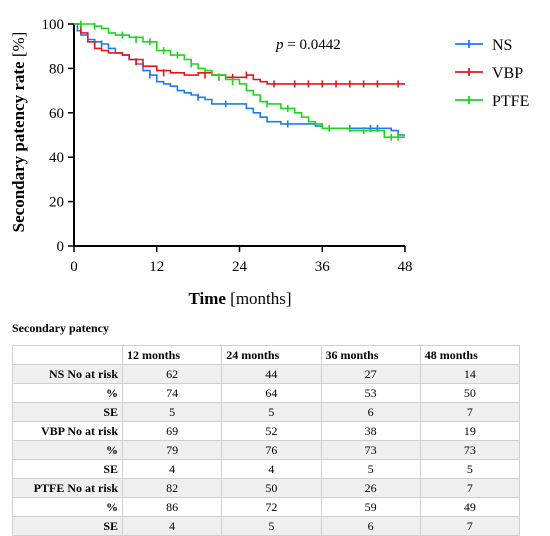 The width and height of the screenshot is (550, 536). I want to click on y-tick-label: 20, so click(56, 203).